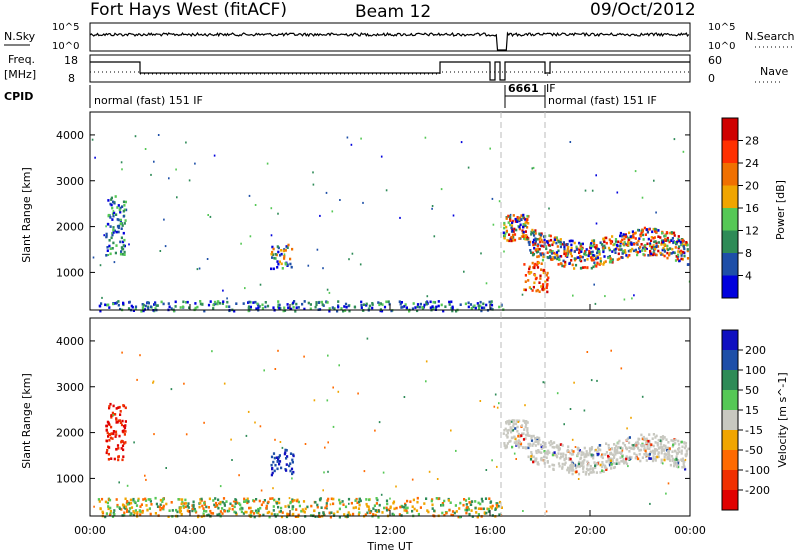 This screenshot has height=558, width=800. I want to click on y-tick-label: 1000, so click(70, 478).